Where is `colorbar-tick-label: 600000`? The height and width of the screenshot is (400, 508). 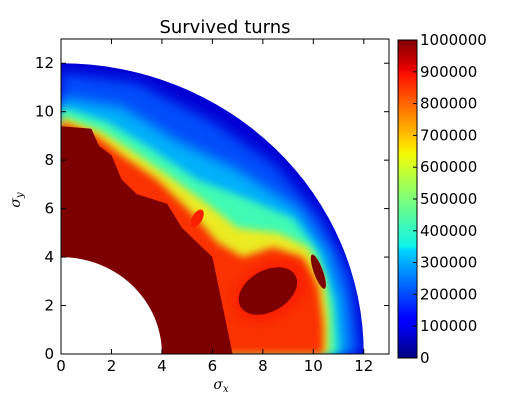
colorbar-tick-label: 600000 is located at coordinates (448, 167).